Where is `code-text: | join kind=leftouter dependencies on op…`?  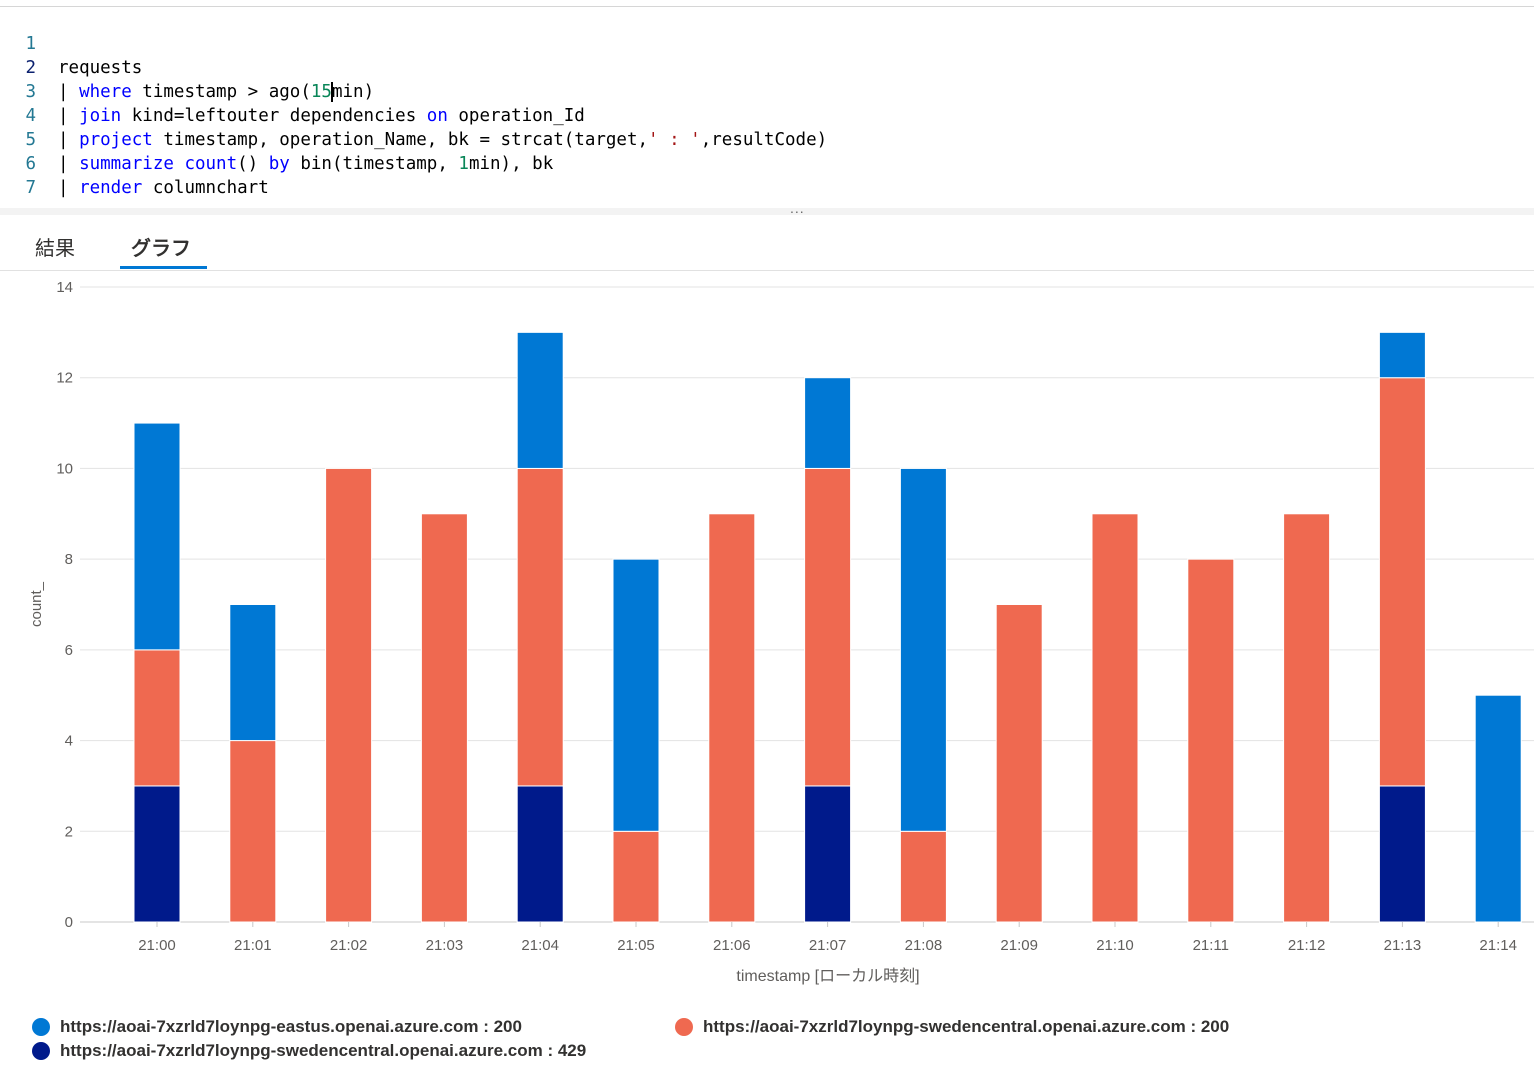 code-text: | join kind=leftouter dependencies on op… is located at coordinates (321, 116).